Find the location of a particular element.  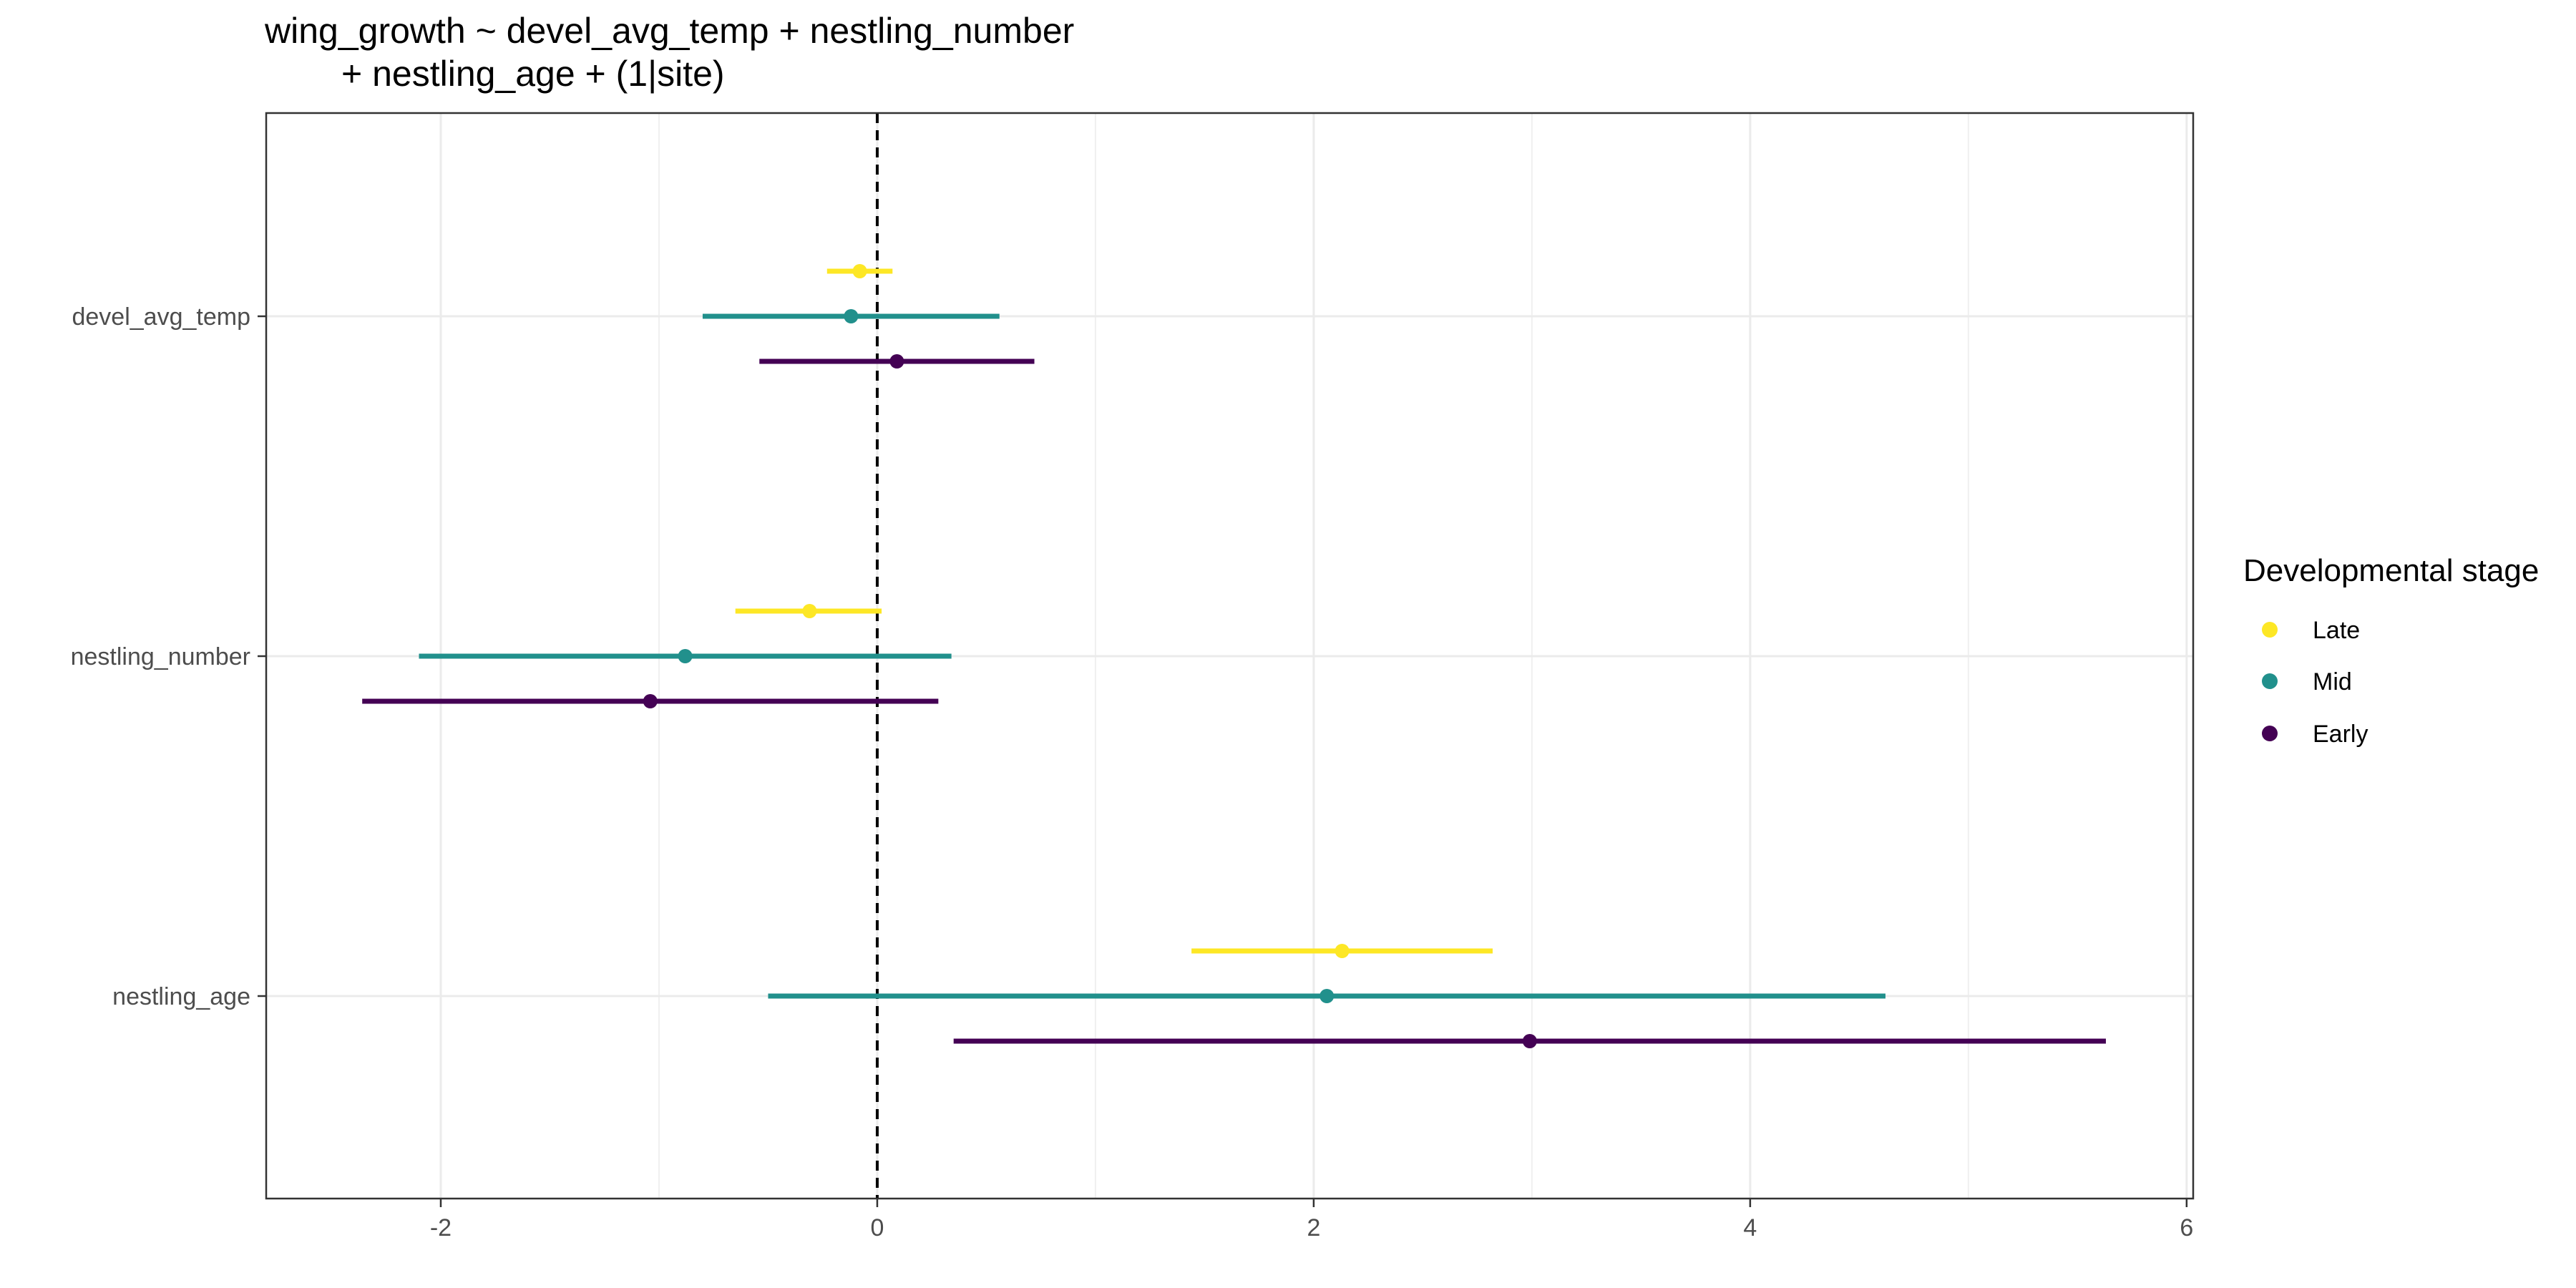

point-early-devel_avg_temp is located at coordinates (896, 361).